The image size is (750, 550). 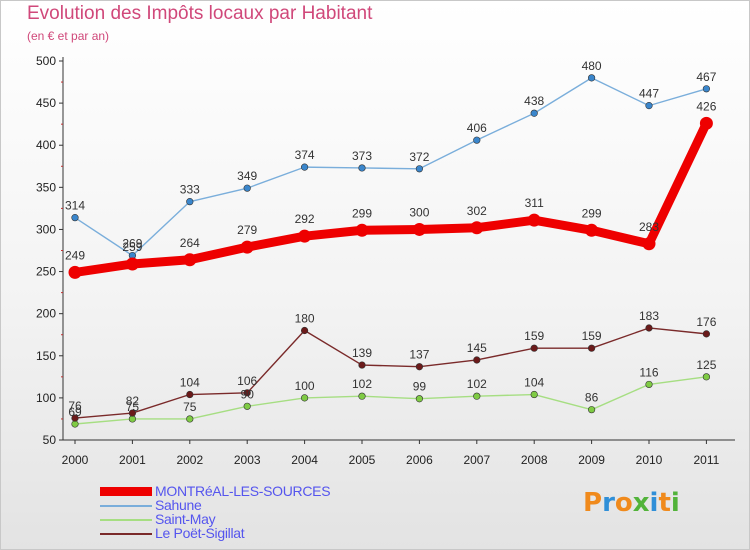 What do you see at coordinates (706, 365) in the screenshot?
I see `data-label: 125` at bounding box center [706, 365].